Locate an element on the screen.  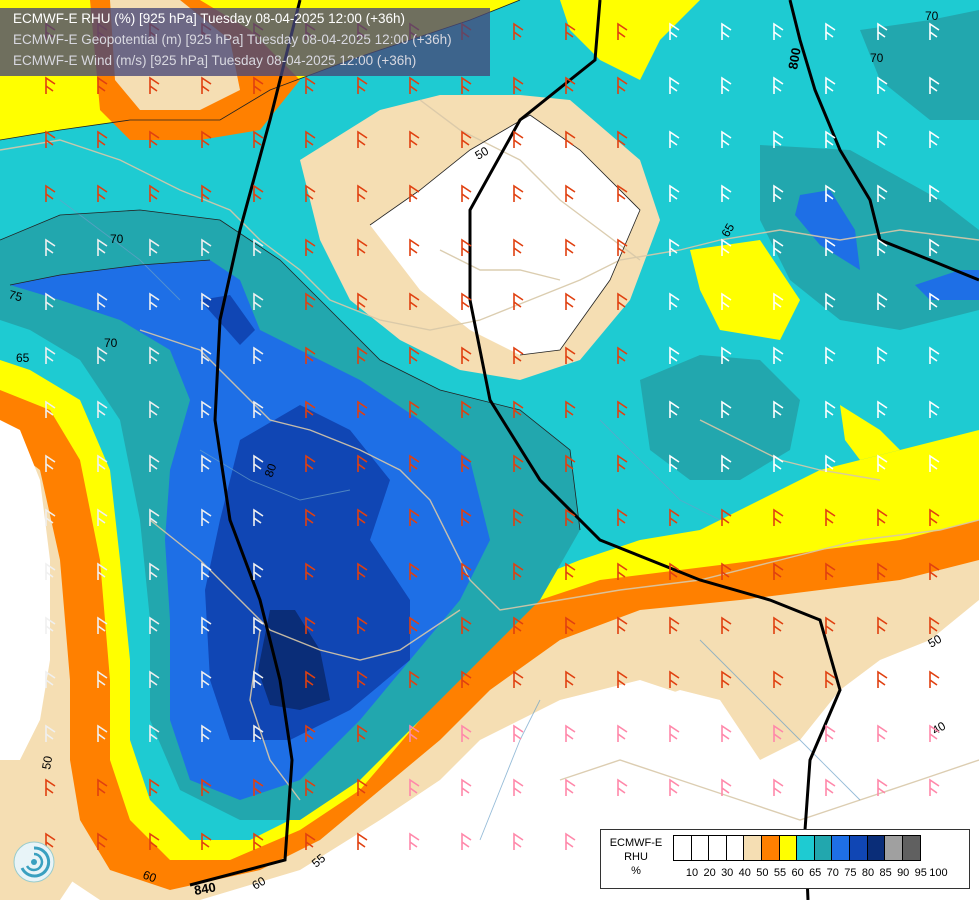
legend-tick-label: 20 is located at coordinates (709, 873).